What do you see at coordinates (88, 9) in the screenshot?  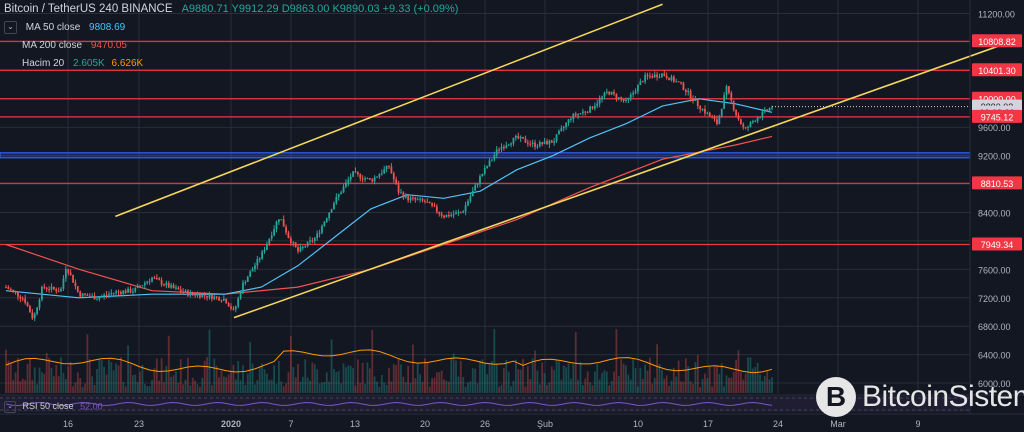 I see `symbol-title: Bitcoin / TetherUS 240 BINANCE` at bounding box center [88, 9].